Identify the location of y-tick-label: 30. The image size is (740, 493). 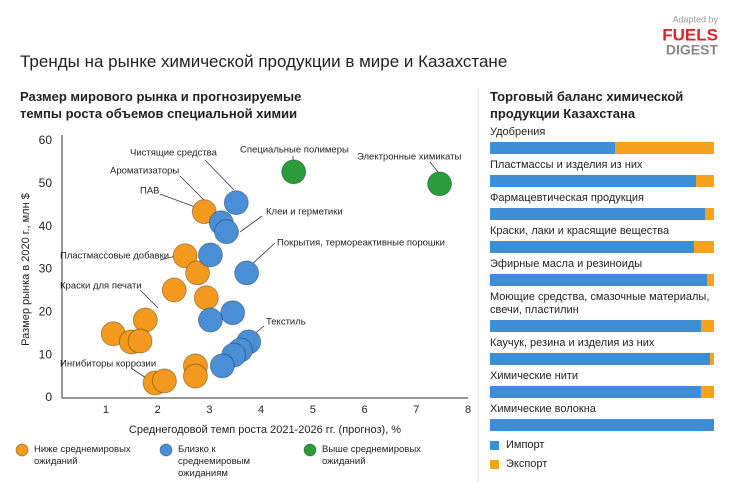
(46, 269).